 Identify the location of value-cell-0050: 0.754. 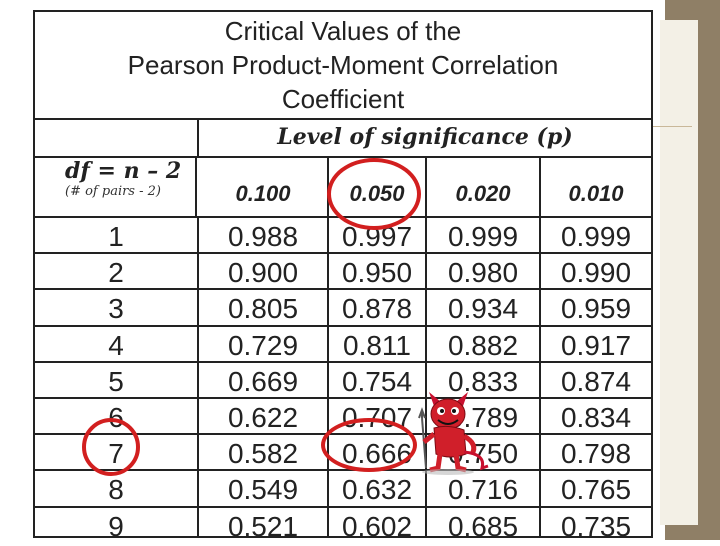
(377, 381).